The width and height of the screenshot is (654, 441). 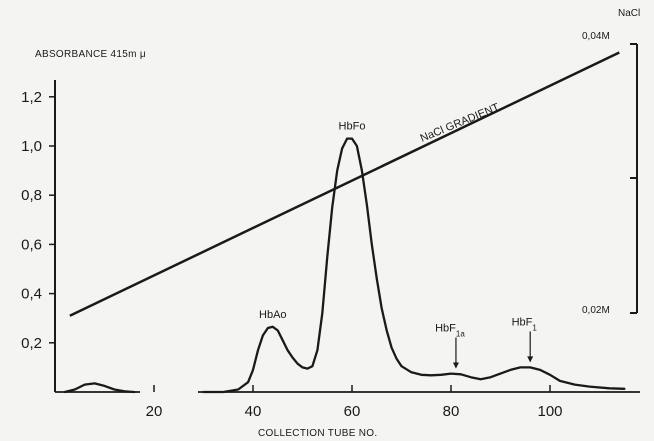 What do you see at coordinates (253, 411) in the screenshot?
I see `x-tick-label: 40` at bounding box center [253, 411].